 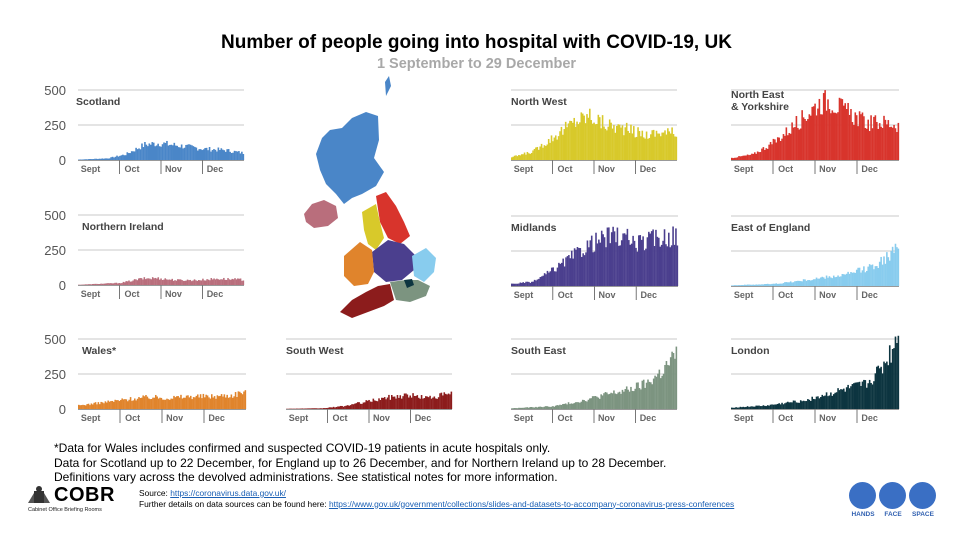 I want to click on source-link: https://coronavirus.data.gov.uk/, so click(x=228, y=493).